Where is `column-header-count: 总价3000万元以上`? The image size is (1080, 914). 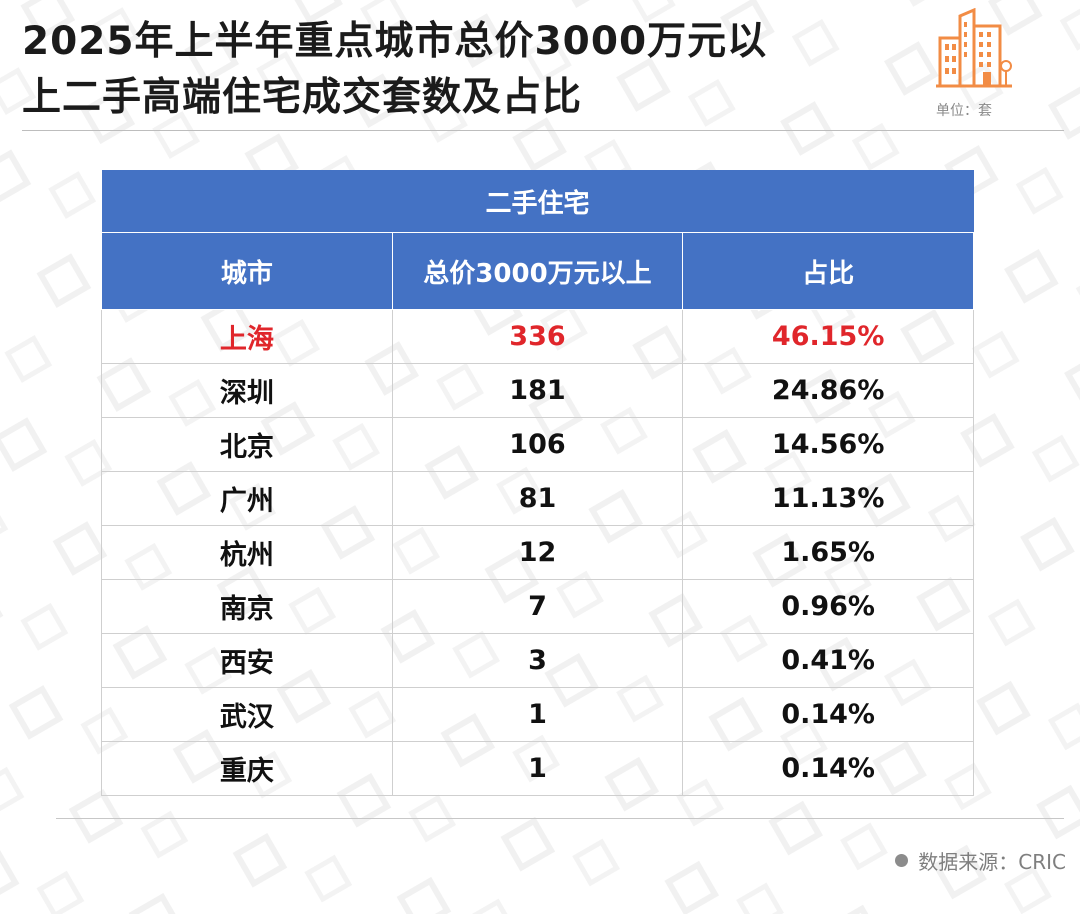 column-header-count: 总价3000万元以上 is located at coordinates (537, 271).